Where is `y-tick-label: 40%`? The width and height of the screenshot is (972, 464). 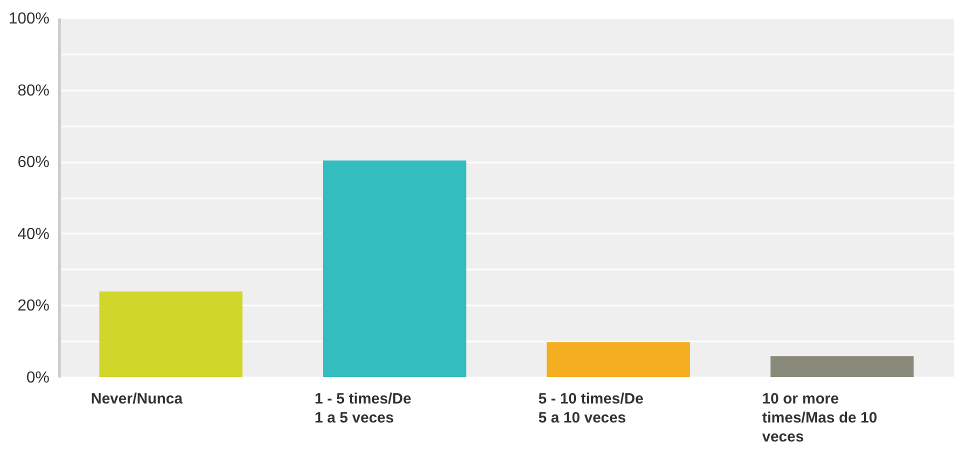
y-tick-label: 40% is located at coordinates (33, 234).